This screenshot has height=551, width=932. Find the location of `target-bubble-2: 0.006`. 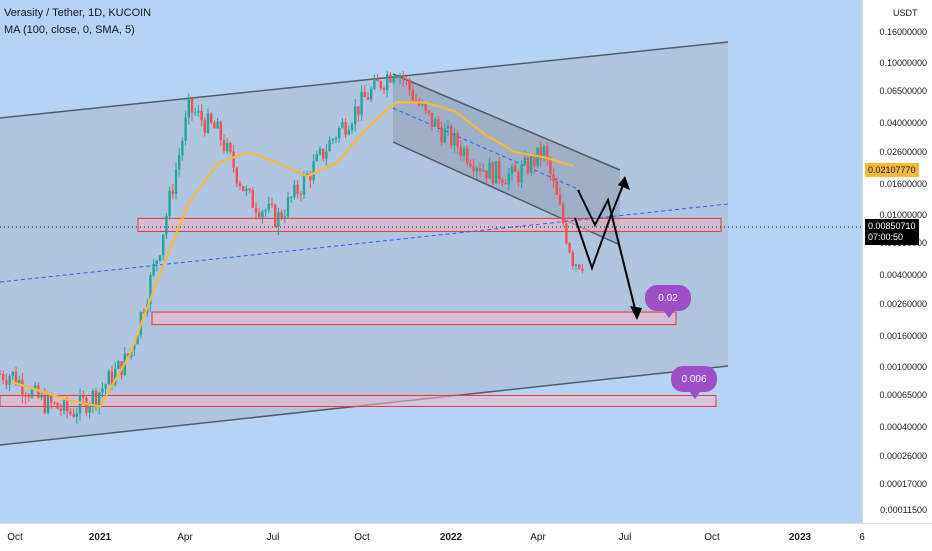

target-bubble-2: 0.006 is located at coordinates (694, 382).